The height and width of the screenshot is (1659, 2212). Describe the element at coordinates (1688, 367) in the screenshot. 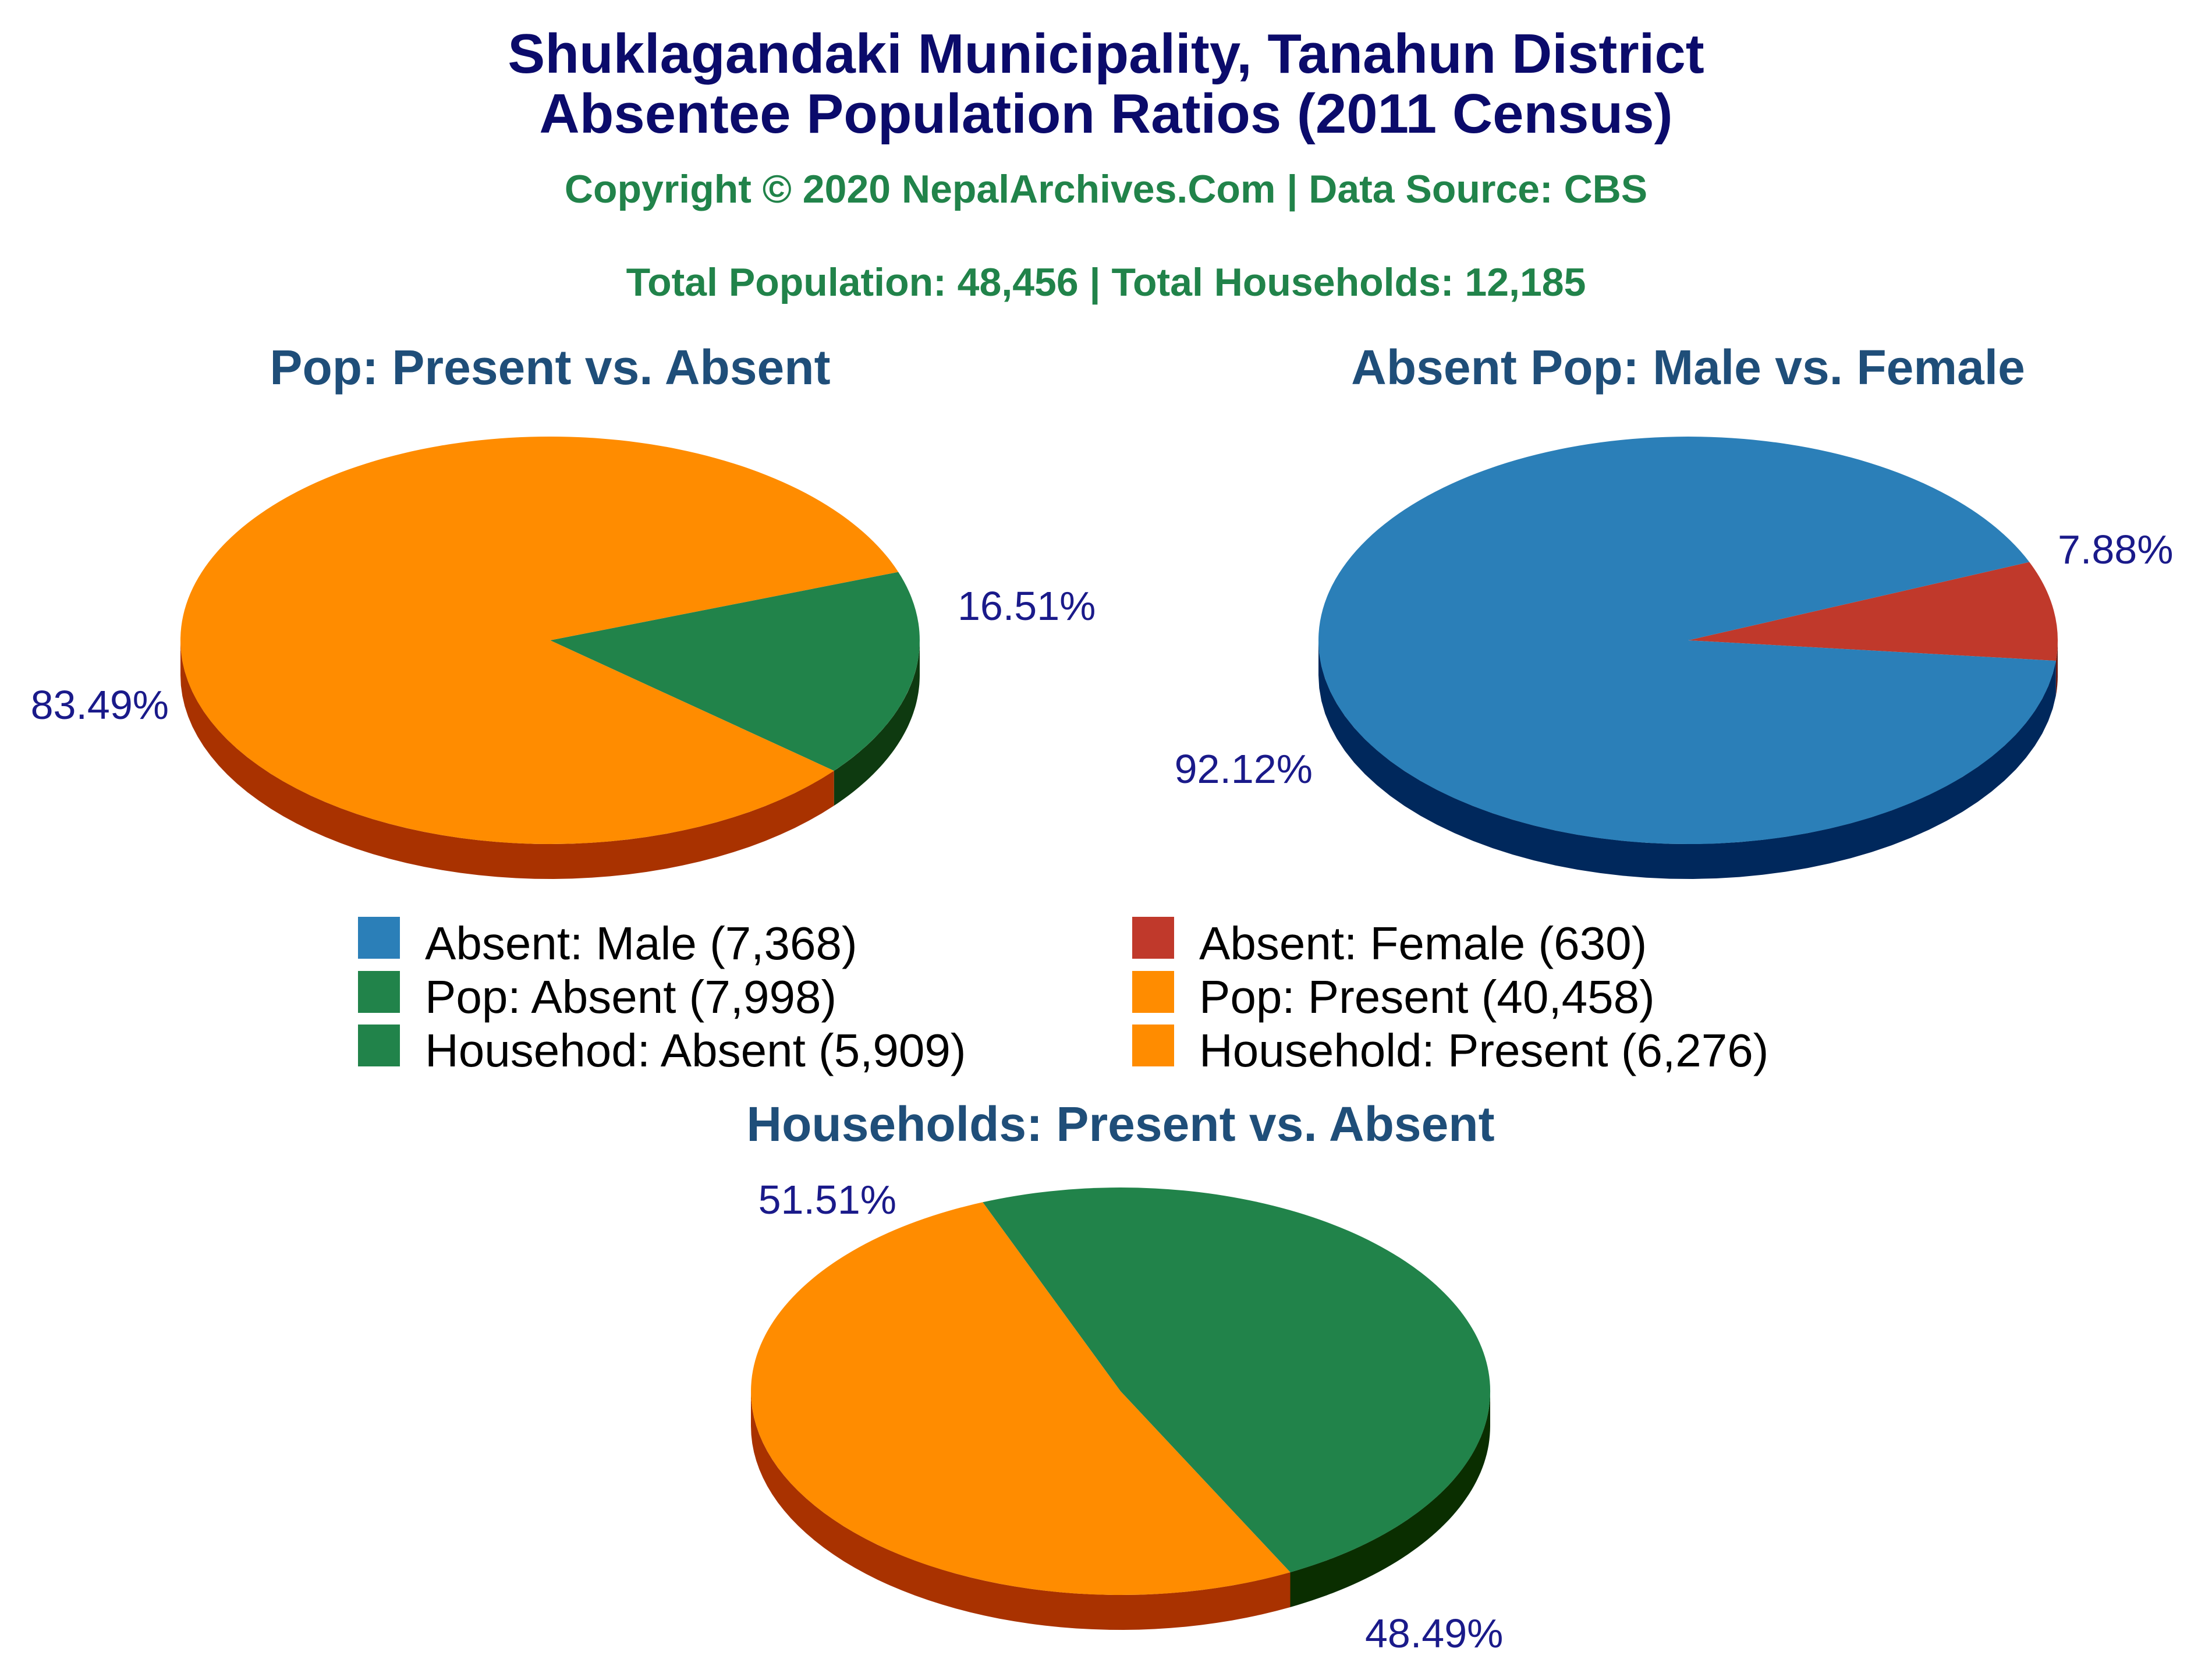

I see `pie2-title: Absent Pop: Male vs. Female` at that location.